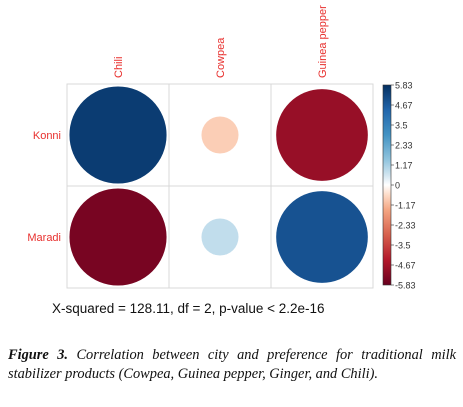 Image resolution: width=463 pixels, height=407 pixels. Describe the element at coordinates (47, 136) in the screenshot. I see `row-label: Konni` at that location.